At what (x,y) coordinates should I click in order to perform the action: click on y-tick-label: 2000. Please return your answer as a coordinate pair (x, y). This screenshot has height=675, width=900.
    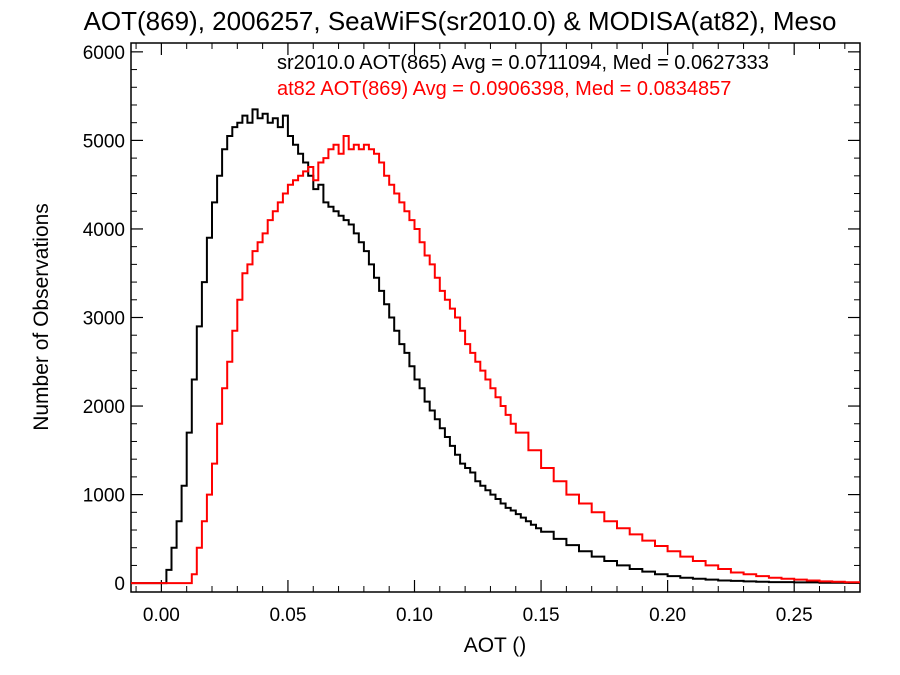
    Looking at the image, I should click on (104, 407).